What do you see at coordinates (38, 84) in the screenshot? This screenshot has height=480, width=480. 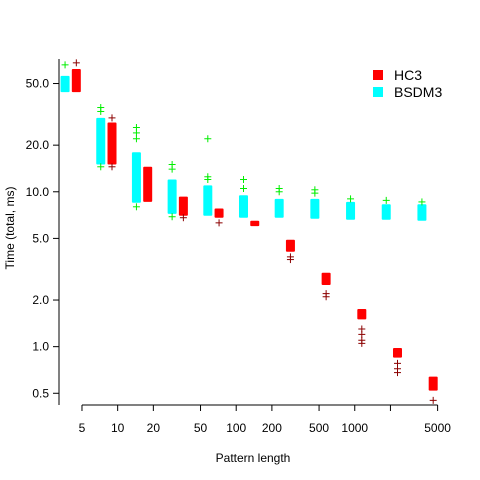 I see `y-tick-label: 50.0` at bounding box center [38, 84].